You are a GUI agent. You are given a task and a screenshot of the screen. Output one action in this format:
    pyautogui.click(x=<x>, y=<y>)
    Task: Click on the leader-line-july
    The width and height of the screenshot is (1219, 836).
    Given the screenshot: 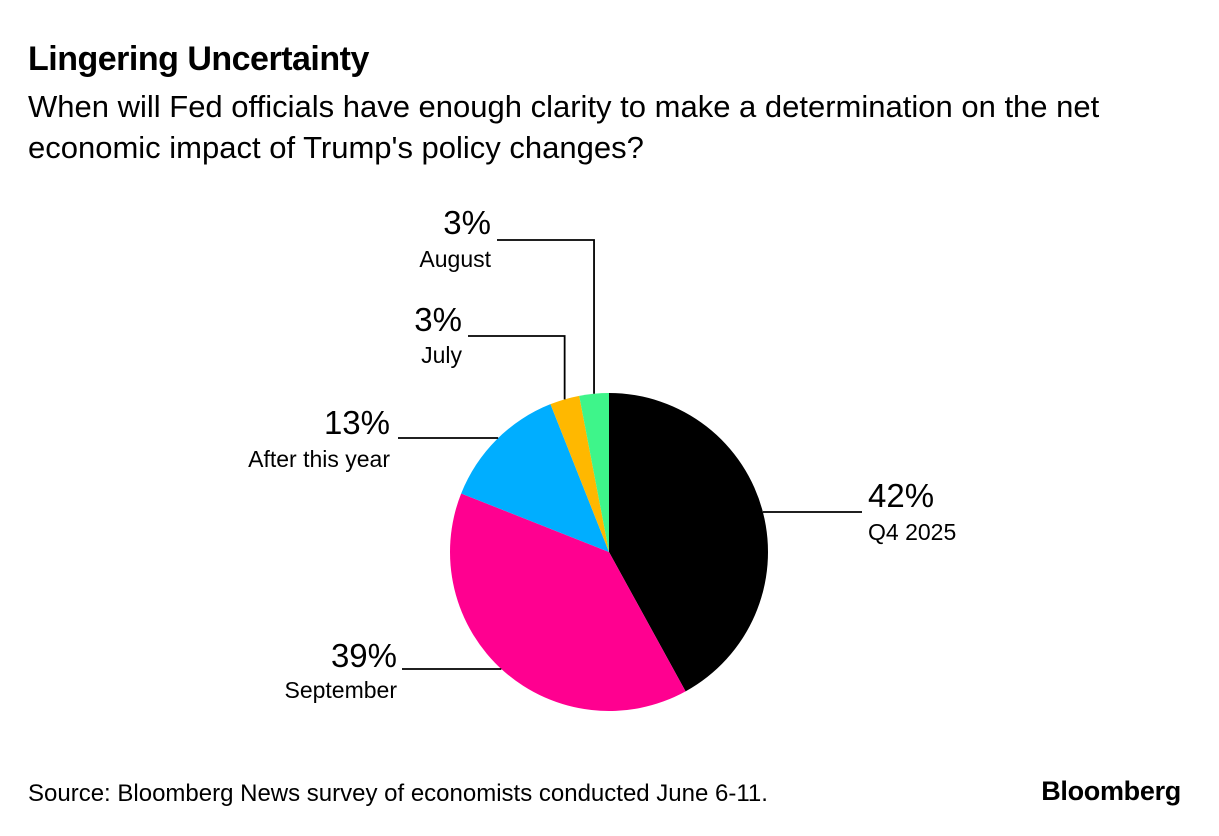 What is the action you would take?
    pyautogui.click(x=517, y=367)
    